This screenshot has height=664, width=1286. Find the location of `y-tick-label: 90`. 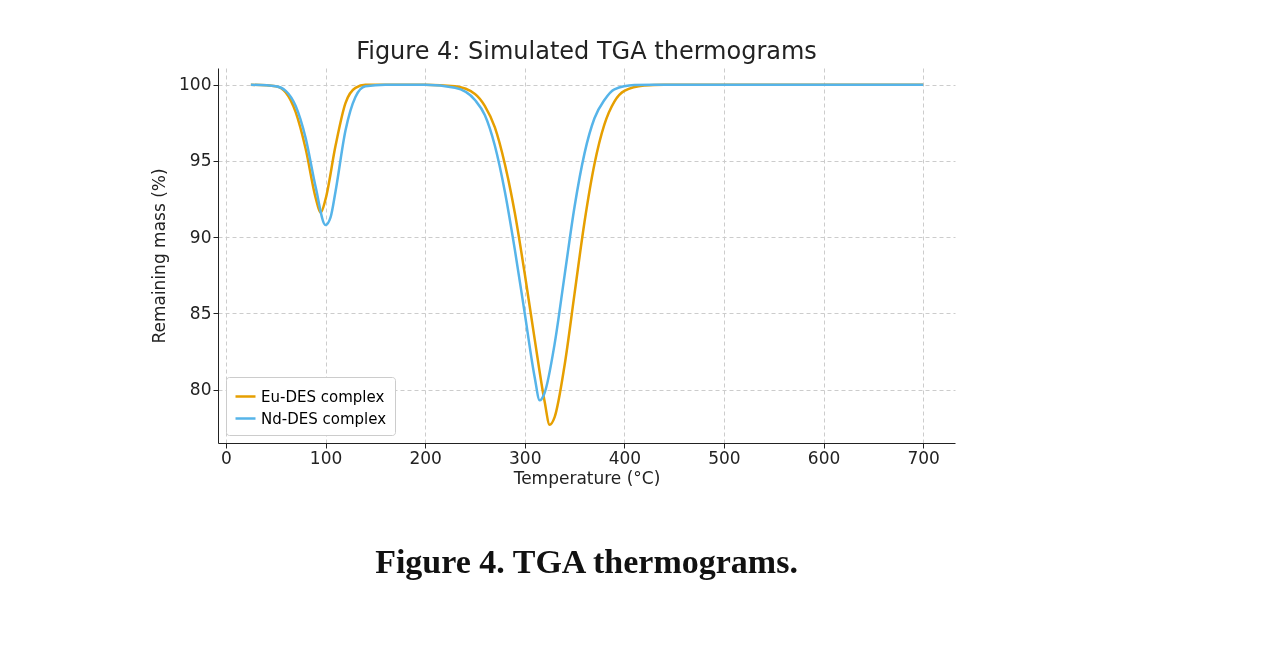

y-tick-label: 90 is located at coordinates (200, 236).